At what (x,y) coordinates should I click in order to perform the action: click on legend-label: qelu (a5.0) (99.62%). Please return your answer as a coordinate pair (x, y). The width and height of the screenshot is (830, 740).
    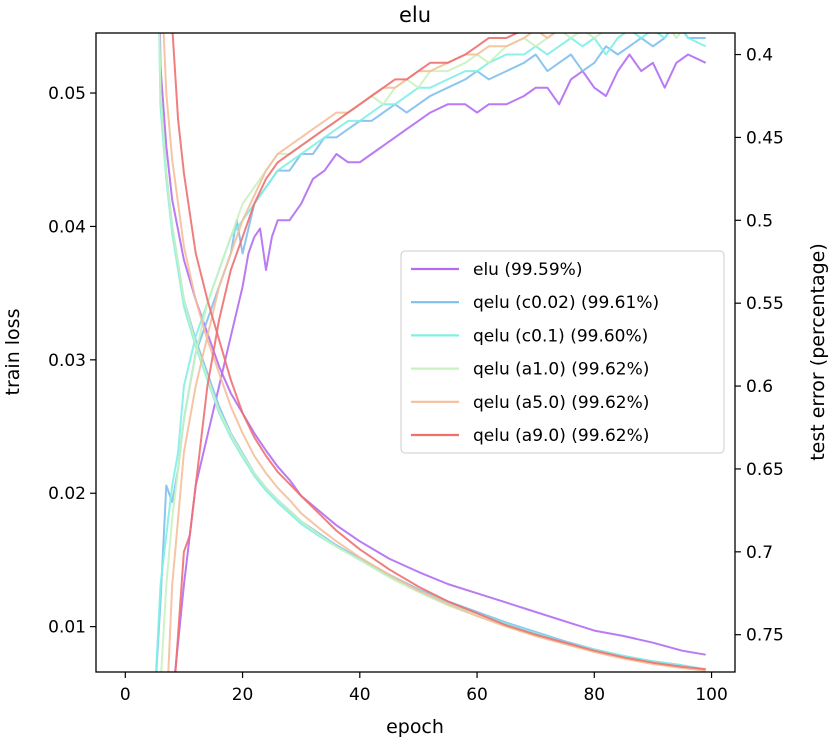
    Looking at the image, I should click on (561, 403).